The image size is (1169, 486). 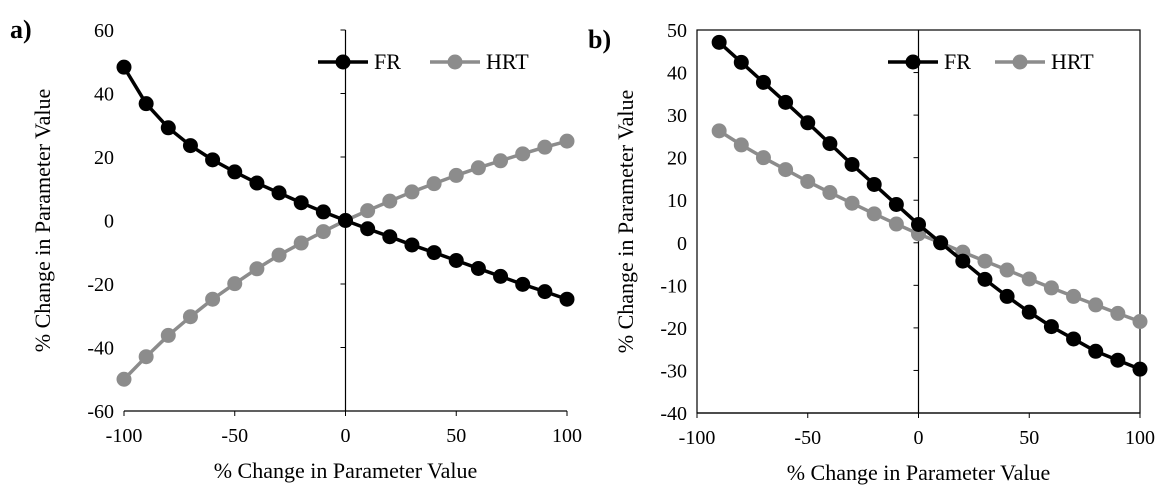 What do you see at coordinates (673, 286) in the screenshot?
I see `y-tick-label: -10` at bounding box center [673, 286].